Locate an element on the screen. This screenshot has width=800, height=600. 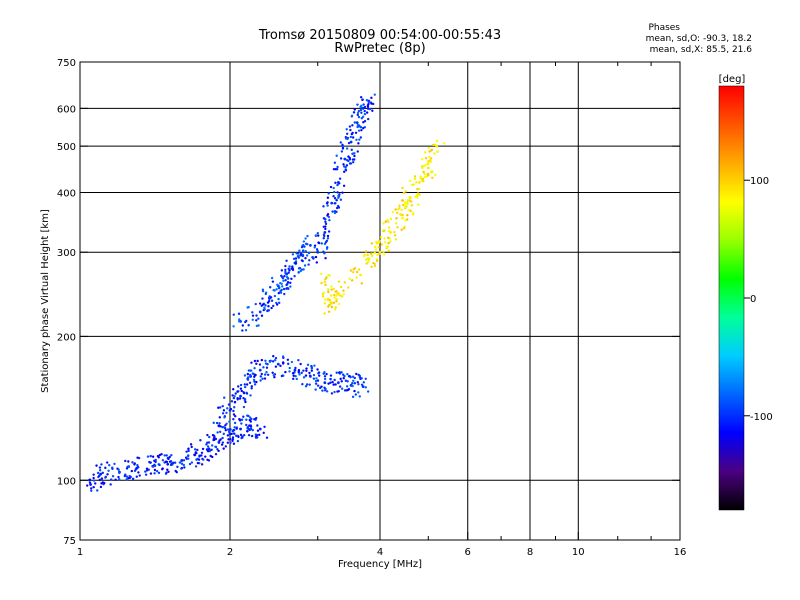
y-tick-label: 400 is located at coordinates (66, 193).